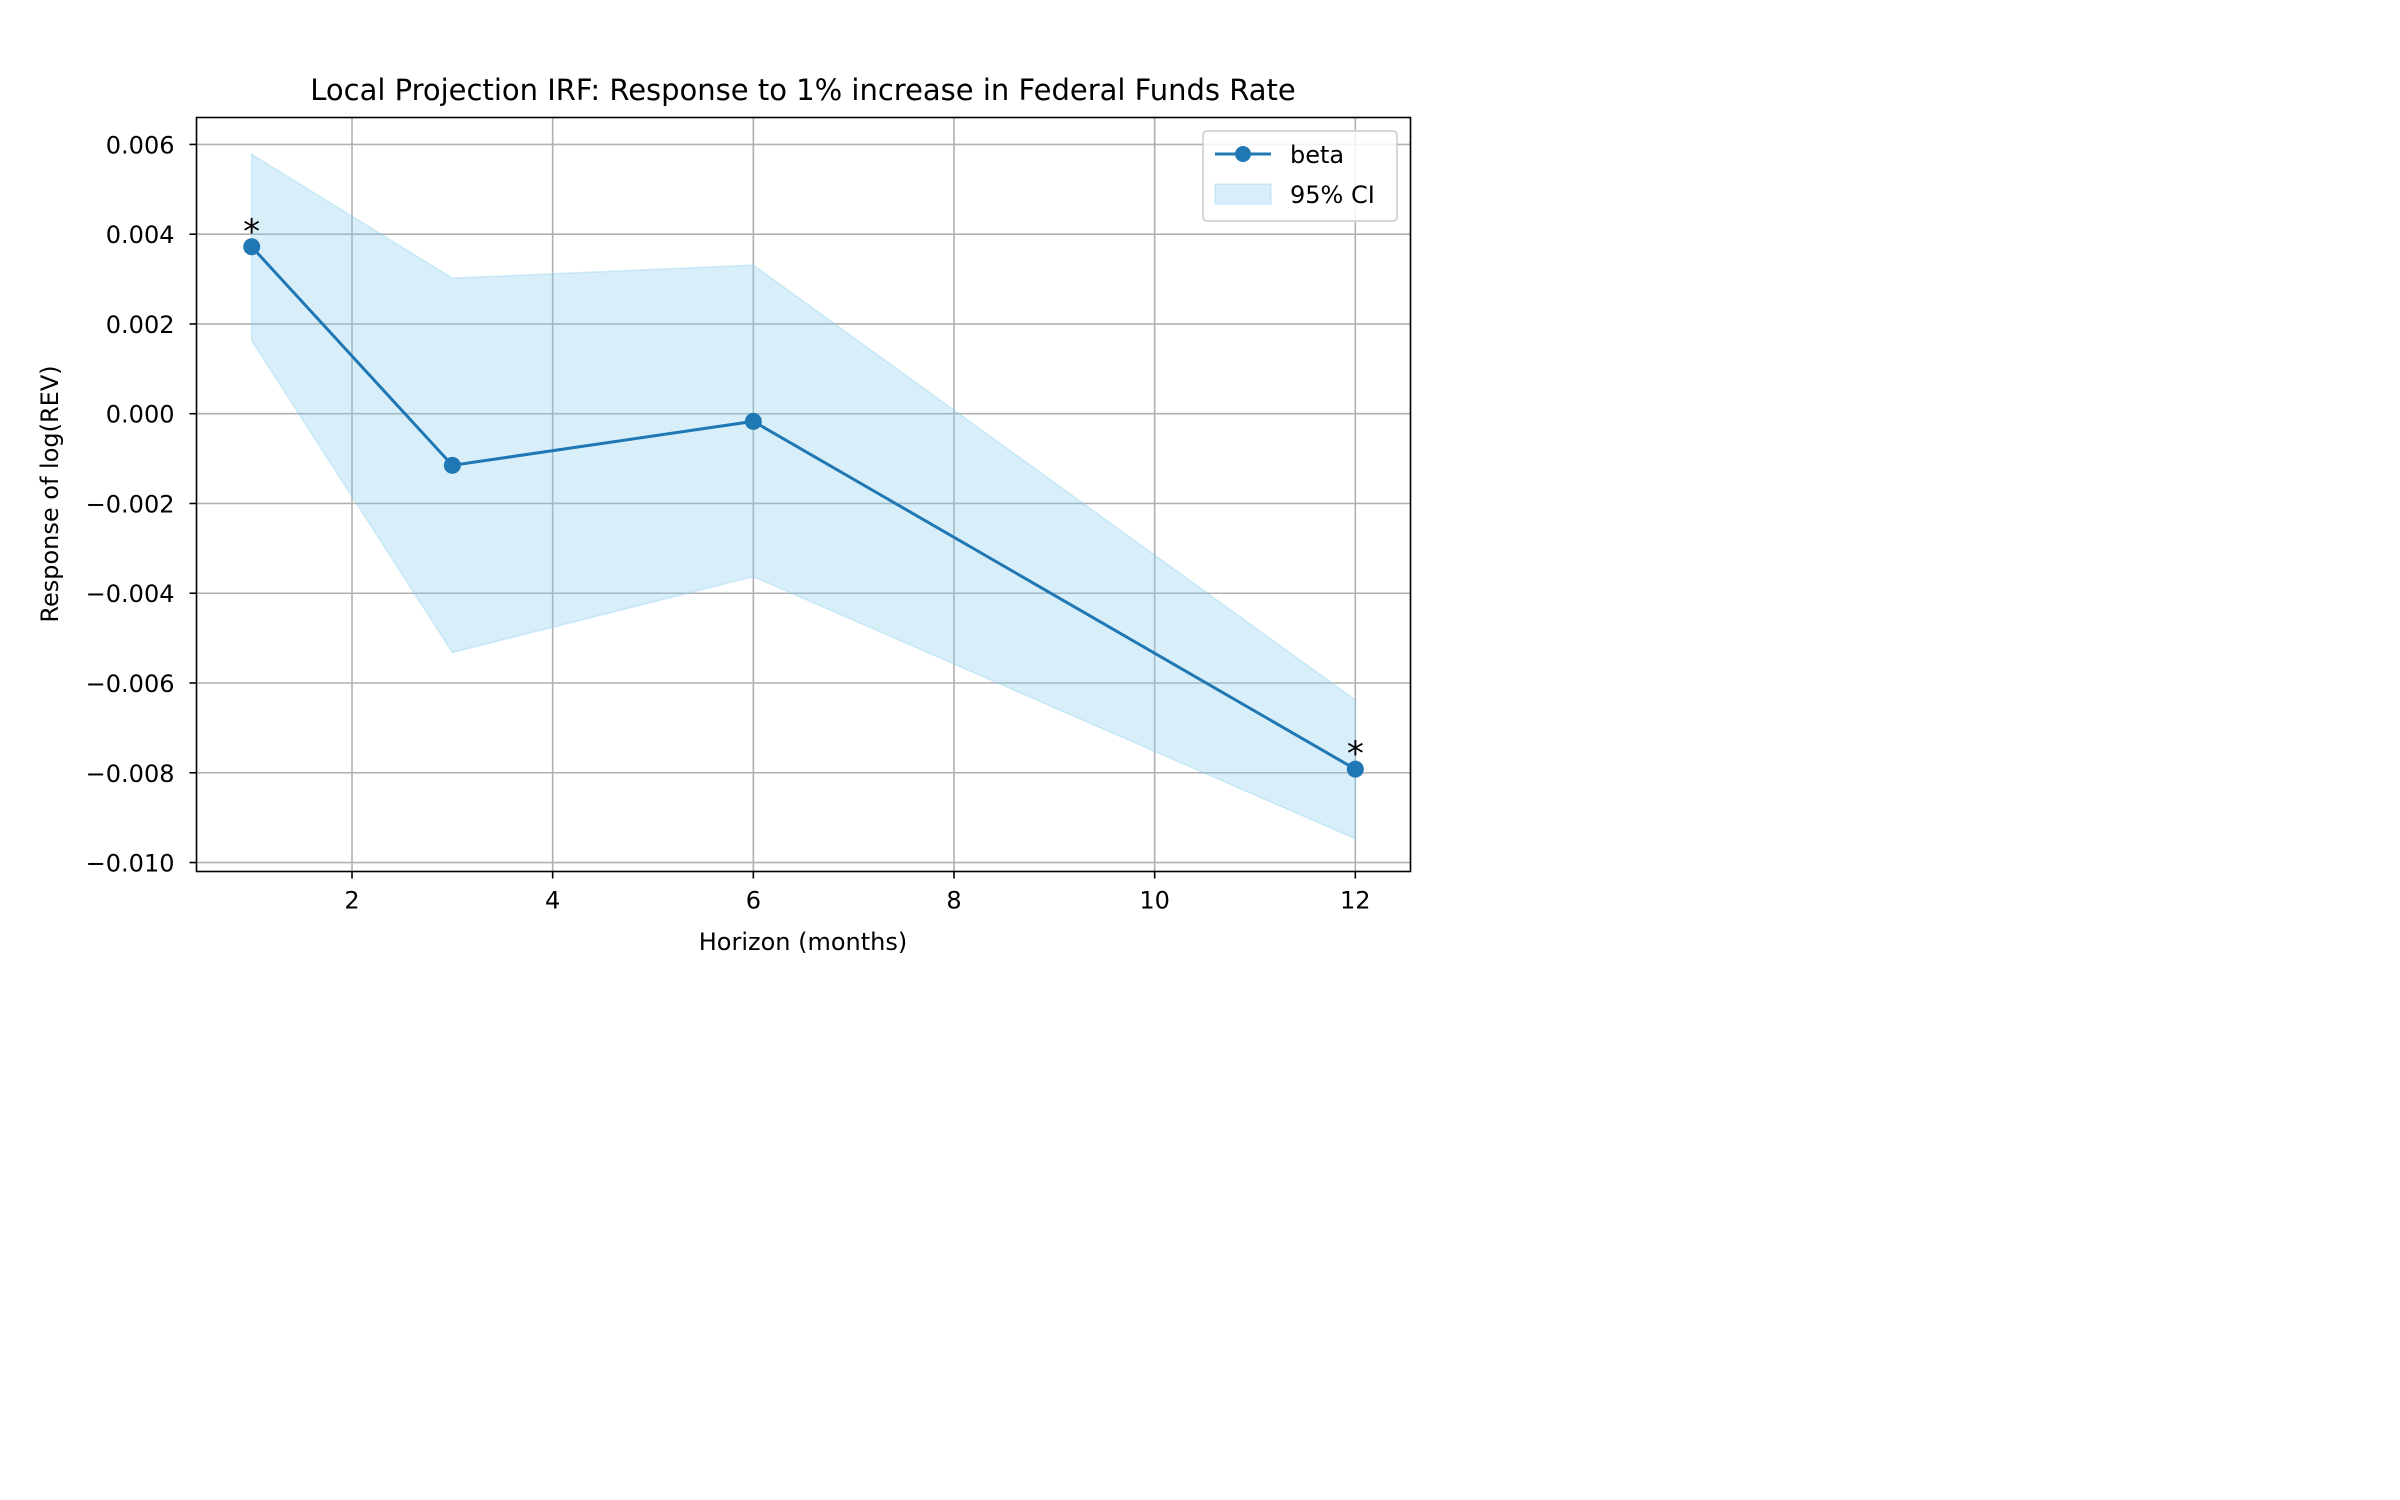 The width and height of the screenshot is (2400, 1500). I want to click on legend-label-ci: 95% CI, so click(1332, 195).